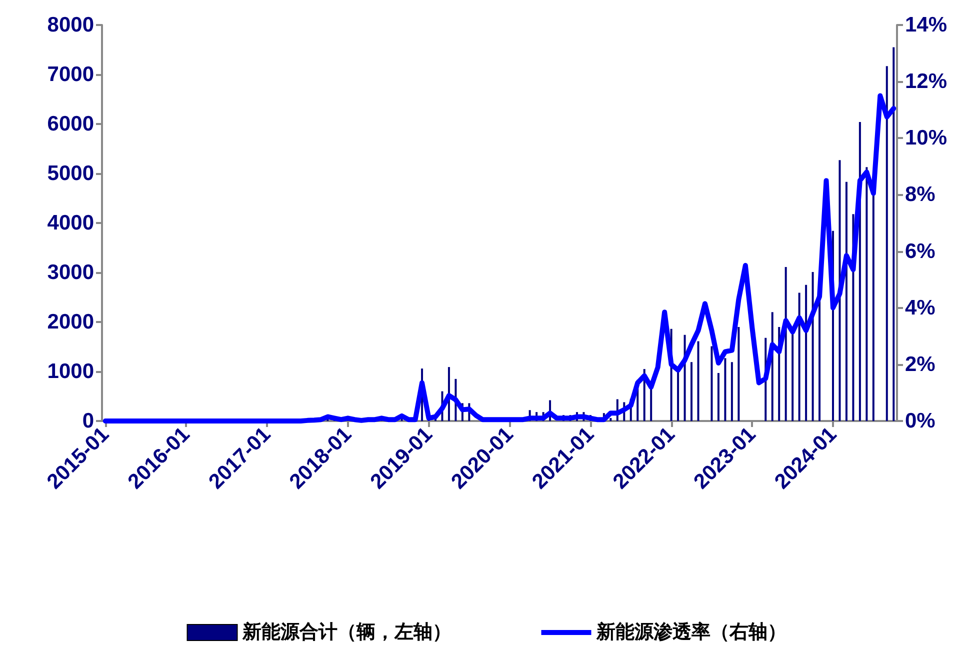 The width and height of the screenshot is (973, 649). What do you see at coordinates (70, 173) in the screenshot?
I see `y-tick-label: 5000` at bounding box center [70, 173].